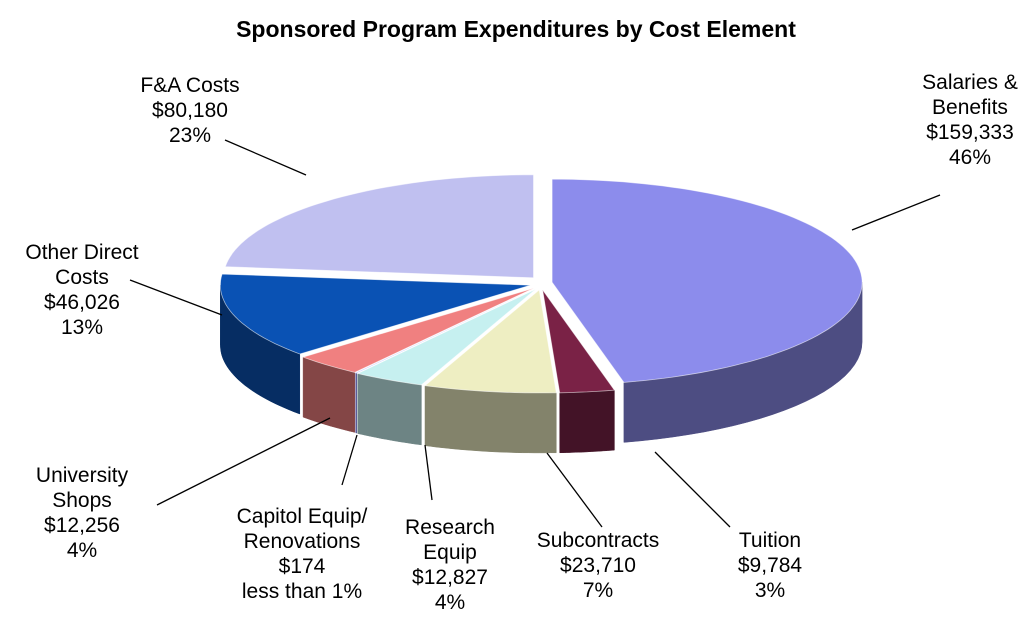 This screenshot has height=626, width=1032. I want to click on slice-share: 7%, so click(598, 590).